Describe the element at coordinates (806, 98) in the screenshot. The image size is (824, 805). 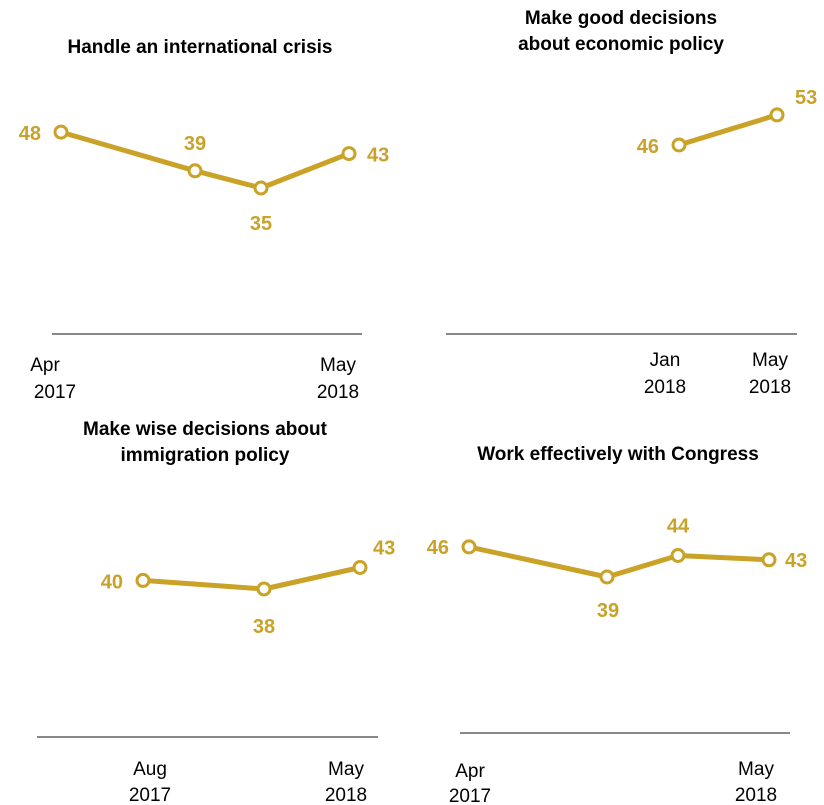
I see `data-label: 53` at that location.